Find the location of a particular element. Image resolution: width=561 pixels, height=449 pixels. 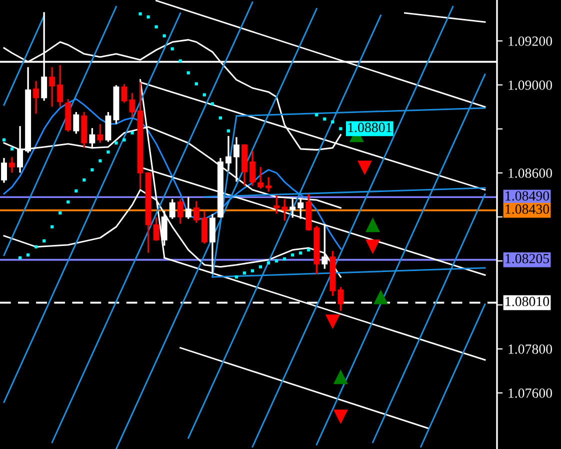

data-label: 1.08801 is located at coordinates (370, 127).